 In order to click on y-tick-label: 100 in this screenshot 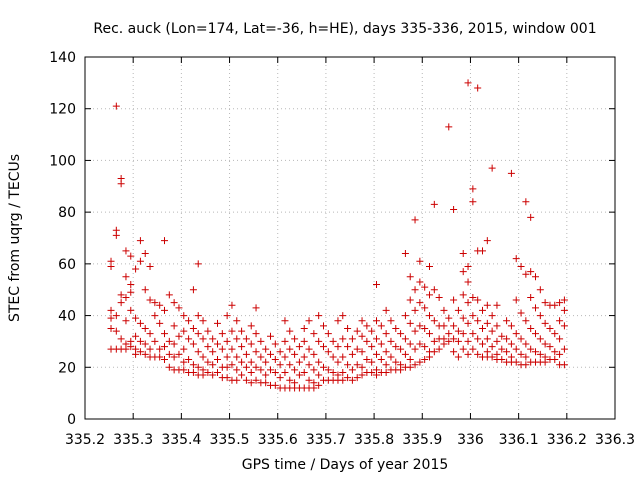, I will do `click(62, 161)`.